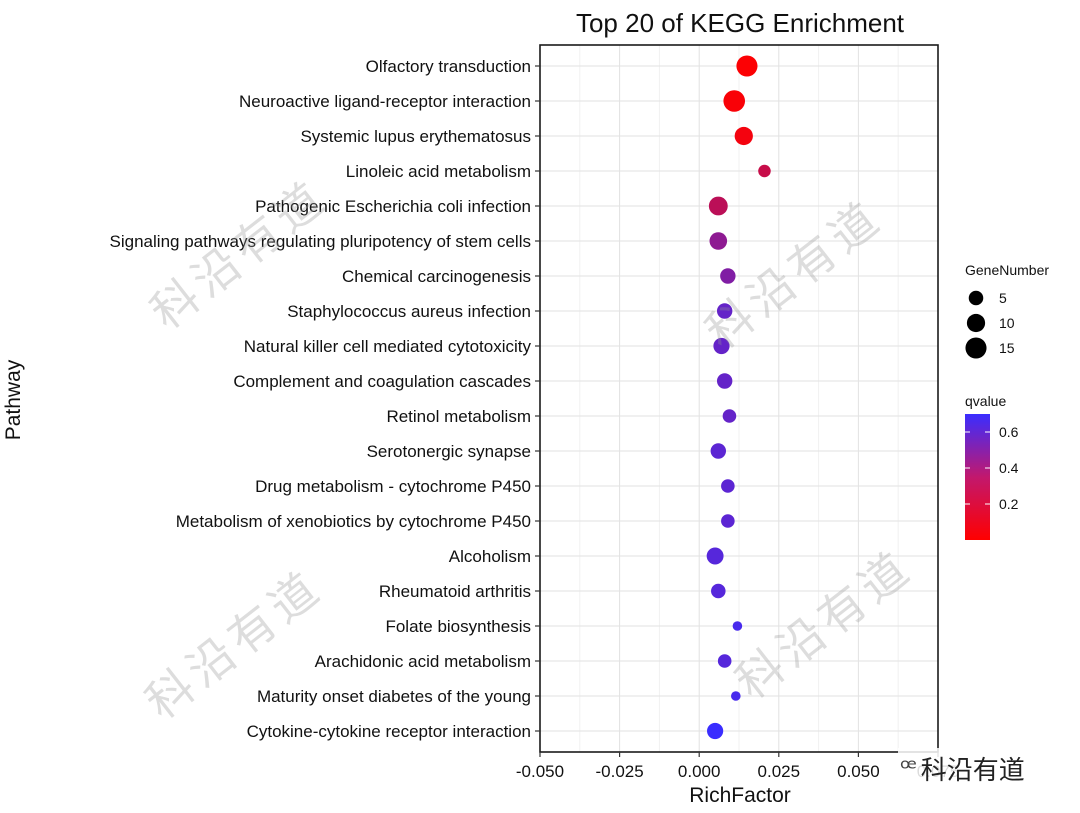 Image resolution: width=1080 pixels, height=813 pixels. I want to click on y-tick-label: Retinol metabolism, so click(458, 416).